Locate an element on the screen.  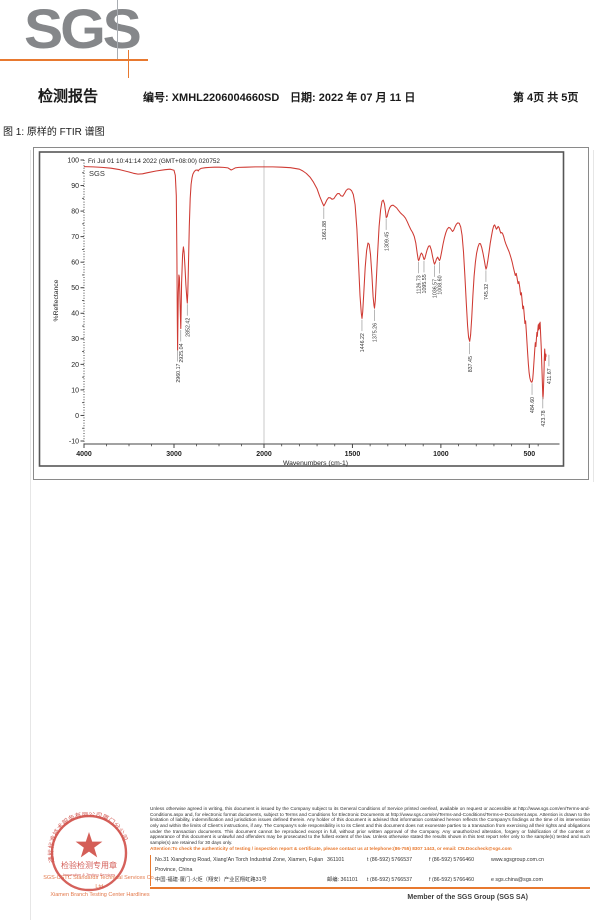
x-axis-title: Wavenumbers (cm-1) is located at coordinates (315, 463).